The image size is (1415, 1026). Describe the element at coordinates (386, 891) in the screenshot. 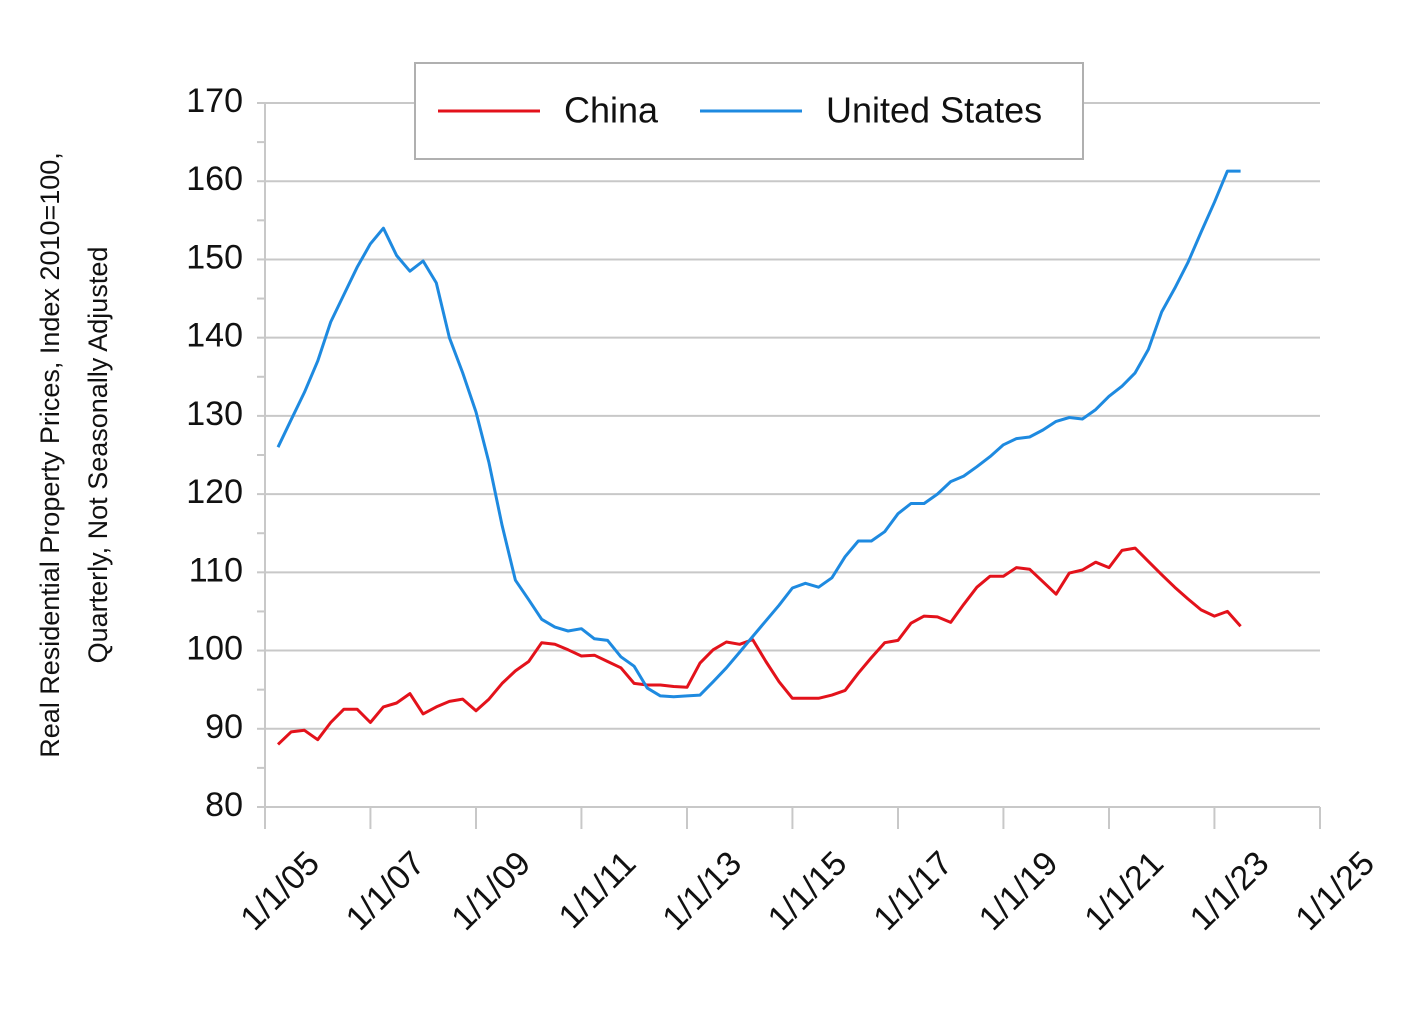

I see `x-tick-label: 1/1/07` at that location.